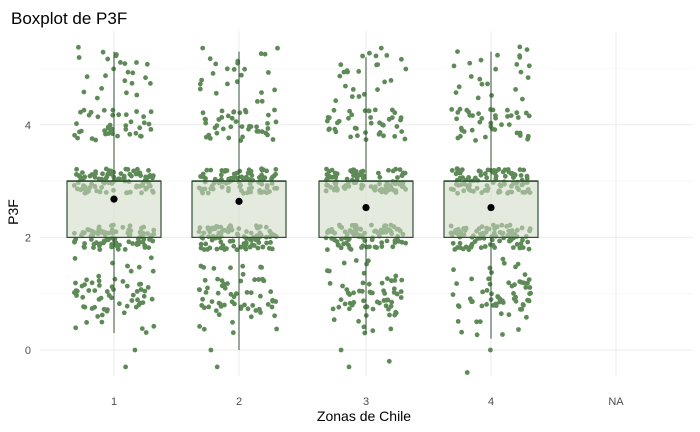 Image resolution: width=700 pixels, height=432 pixels. I want to click on chart-title: Boxplot de P3F, so click(69, 18).